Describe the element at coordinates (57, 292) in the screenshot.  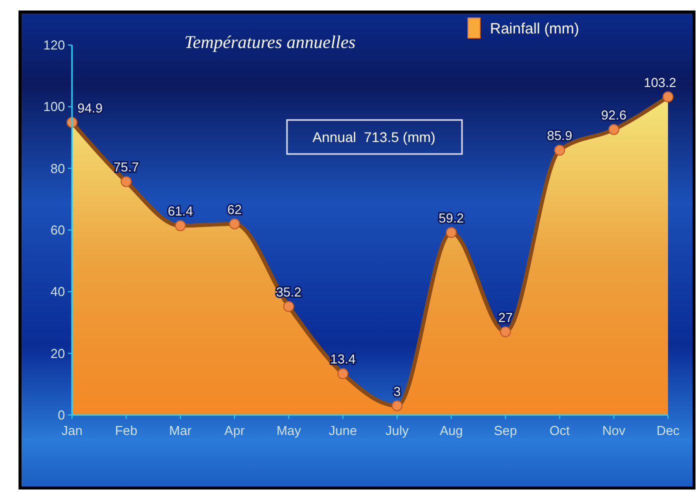
I see `y-tick-label: 40` at that location.